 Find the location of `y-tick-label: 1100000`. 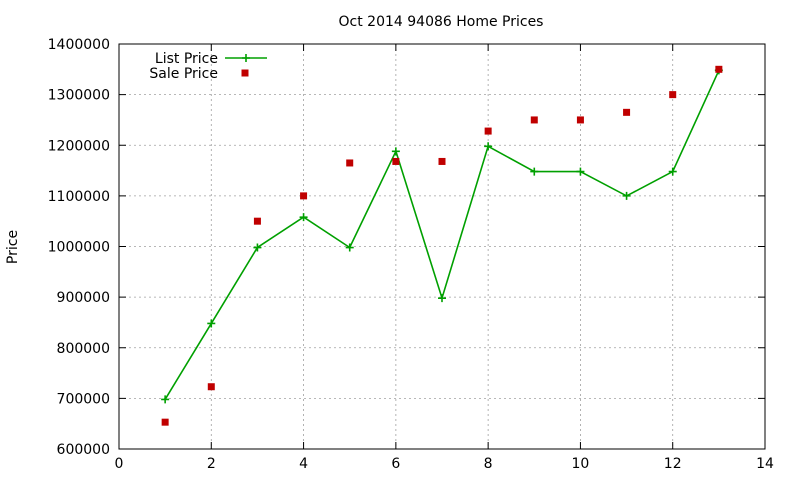

y-tick-label: 1100000 is located at coordinates (79, 197).